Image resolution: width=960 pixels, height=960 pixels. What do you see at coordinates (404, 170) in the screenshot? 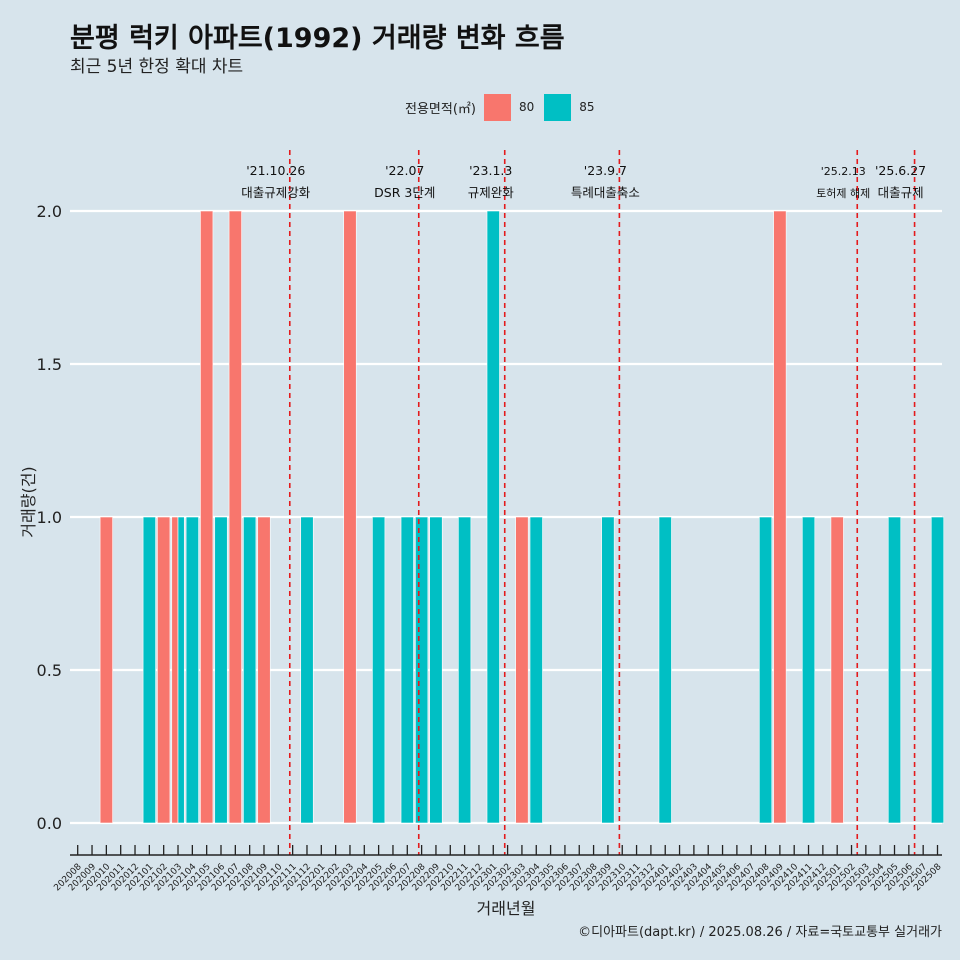
I see `annotation-date: '22.07` at bounding box center [404, 170].